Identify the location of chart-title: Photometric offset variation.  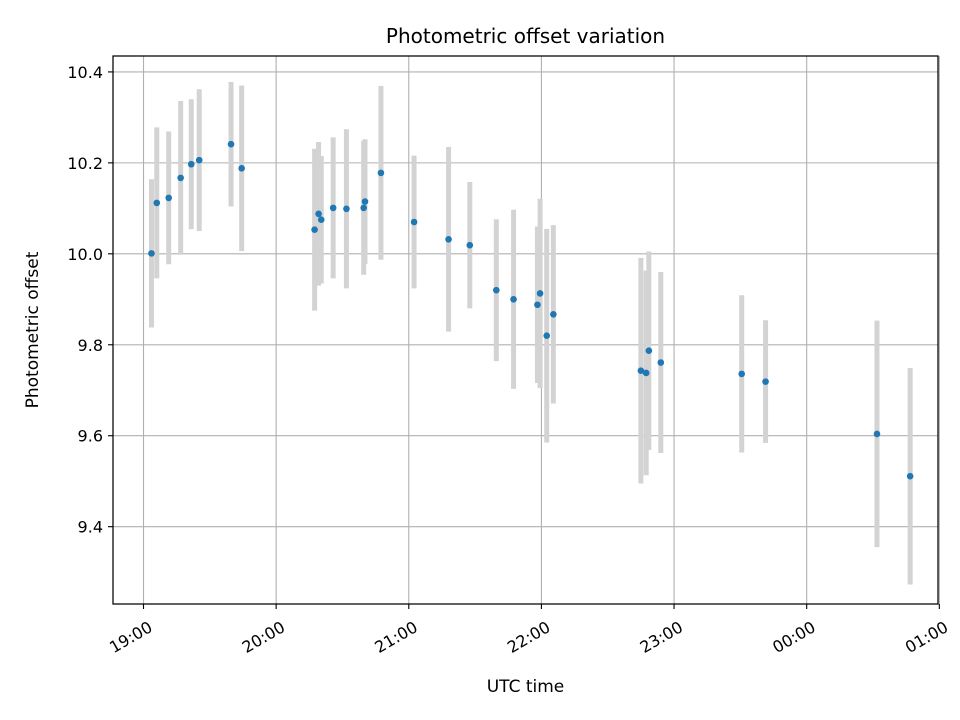
(525, 36).